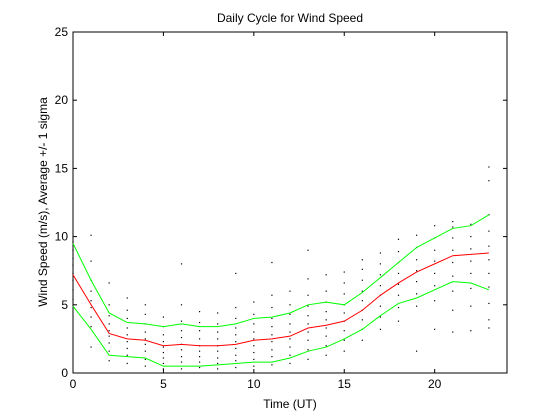 This screenshot has width=560, height=420. What do you see at coordinates (435, 384) in the screenshot?
I see `x-tick-label-4: 20` at bounding box center [435, 384].